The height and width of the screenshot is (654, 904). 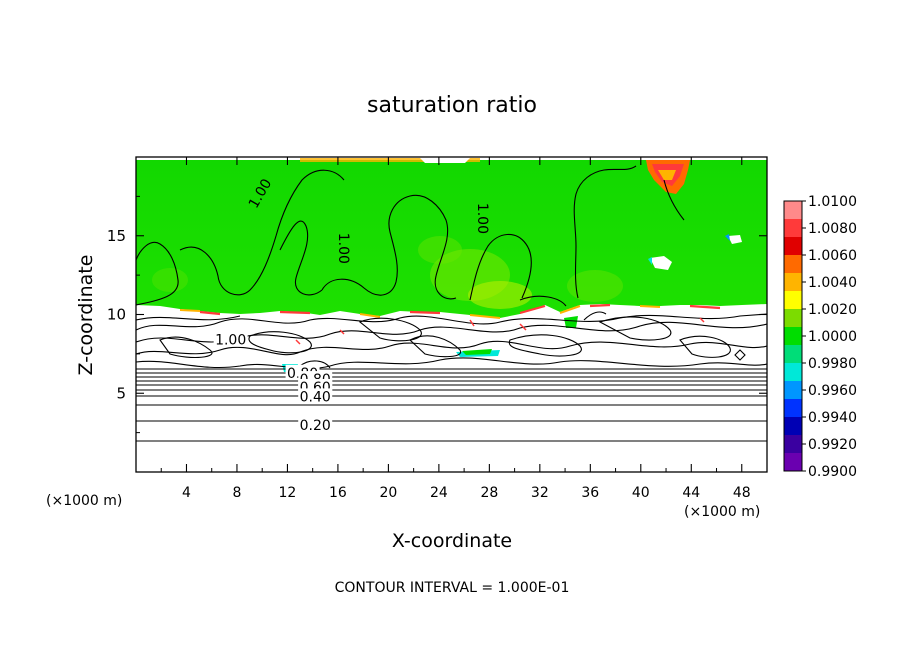 I want to click on colorbar-label: 1.0020, so click(x=832, y=310).